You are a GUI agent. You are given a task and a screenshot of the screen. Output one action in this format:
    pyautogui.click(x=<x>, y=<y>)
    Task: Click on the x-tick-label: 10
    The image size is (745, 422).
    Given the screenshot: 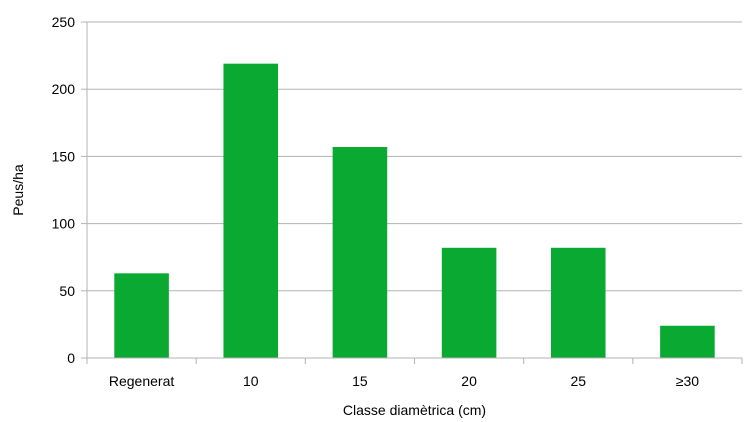 What is the action you would take?
    pyautogui.click(x=251, y=381)
    